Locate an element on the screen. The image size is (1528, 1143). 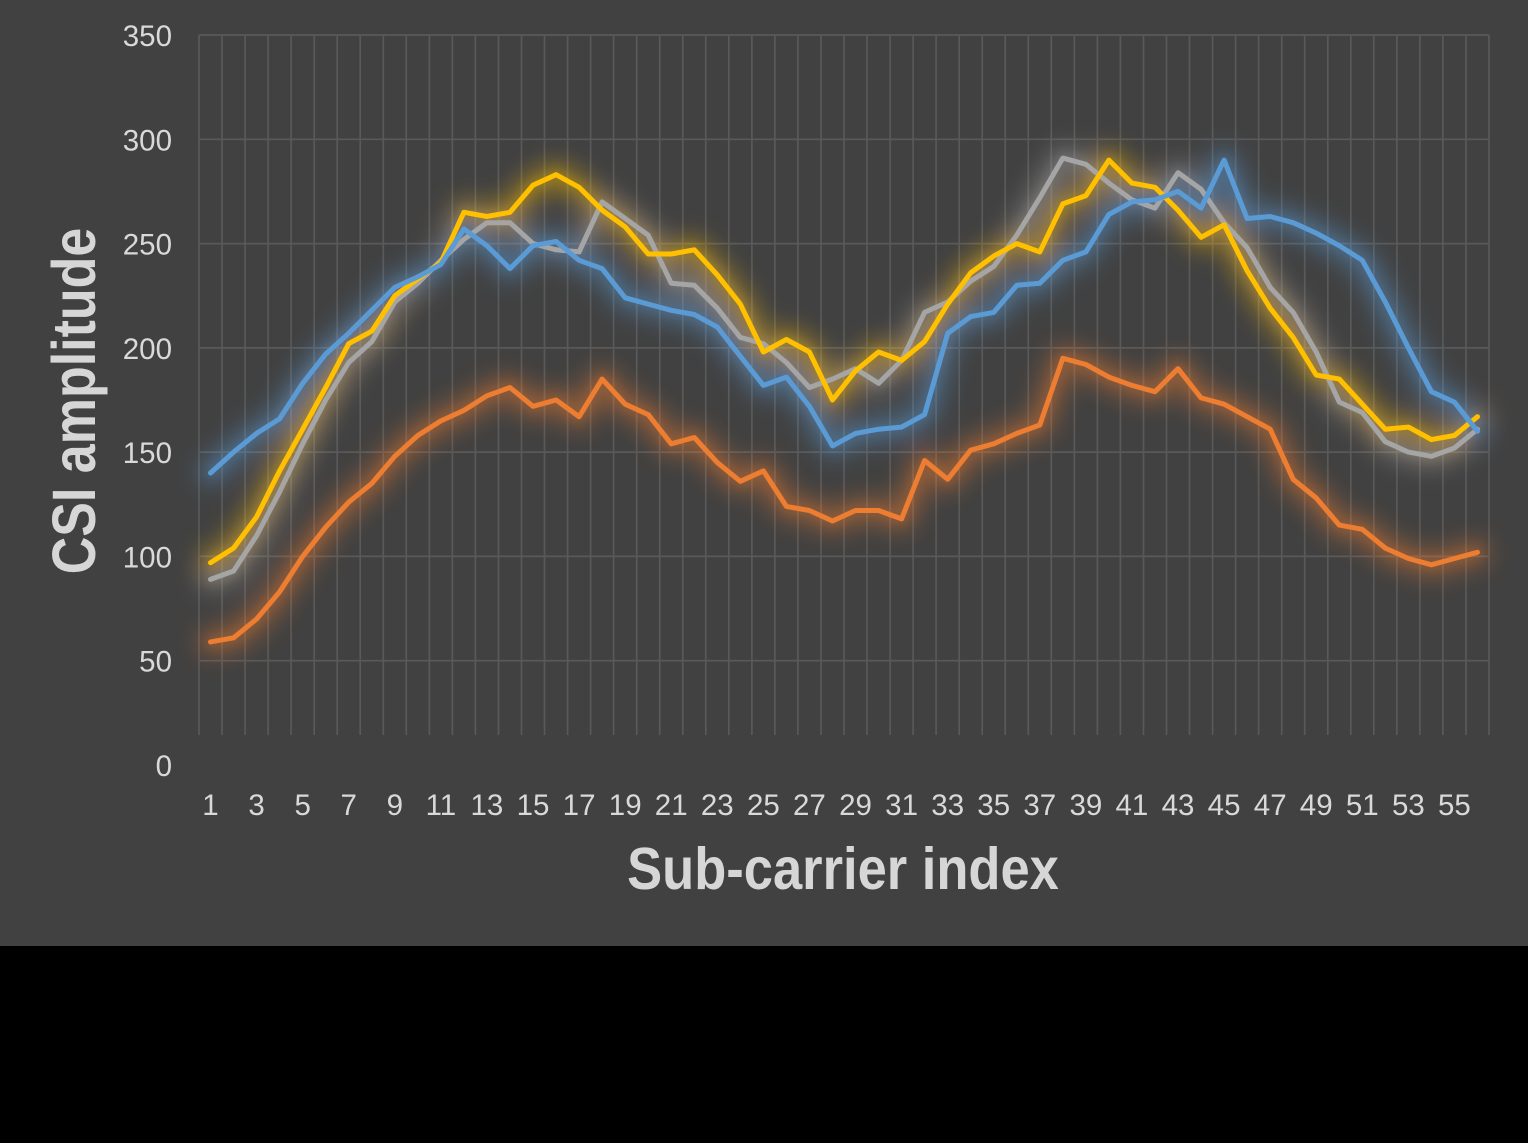
svg-text: 350 is located at coordinates (147, 36).